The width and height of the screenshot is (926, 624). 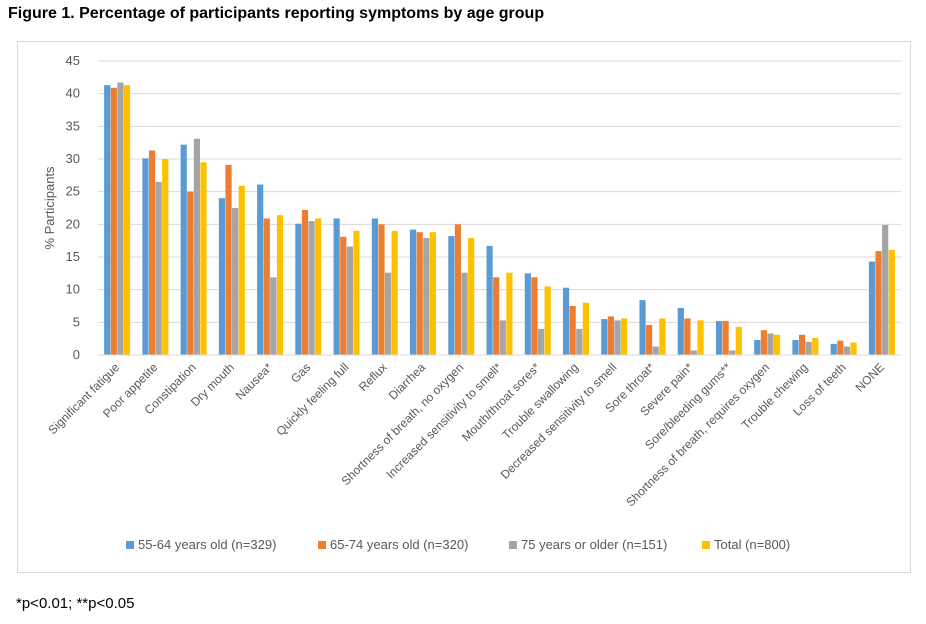 I want to click on y-tick-label: 35, so click(x=73, y=125).